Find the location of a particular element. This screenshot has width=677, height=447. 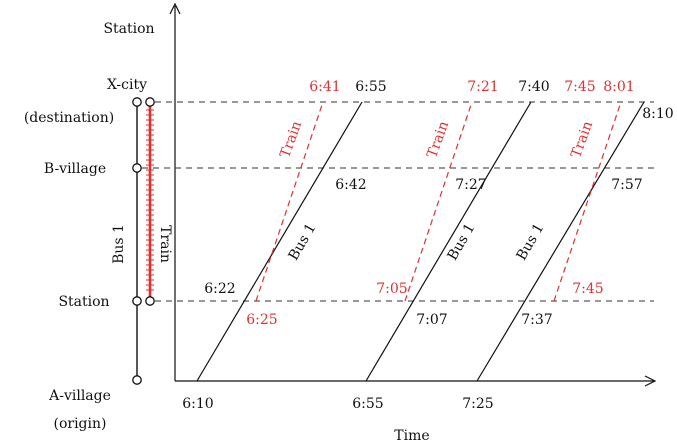

stop-station-bus is located at coordinates (137, 301).